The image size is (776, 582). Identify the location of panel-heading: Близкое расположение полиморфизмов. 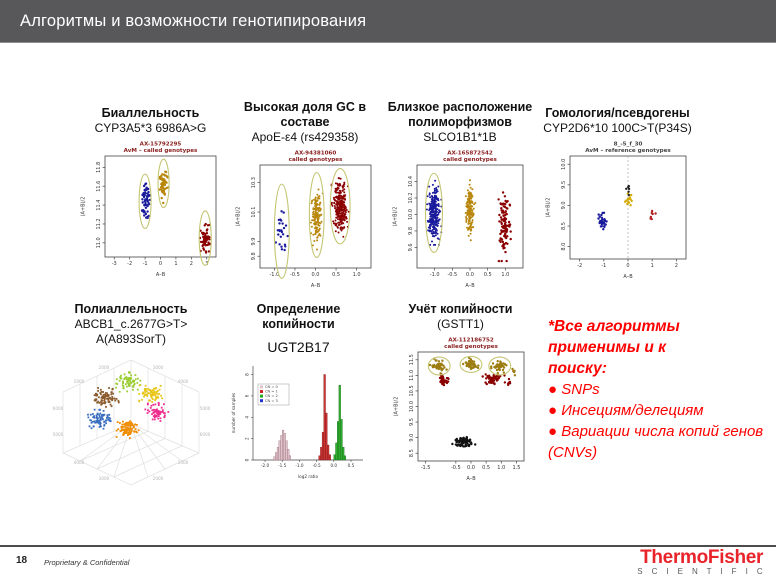
(460, 114).